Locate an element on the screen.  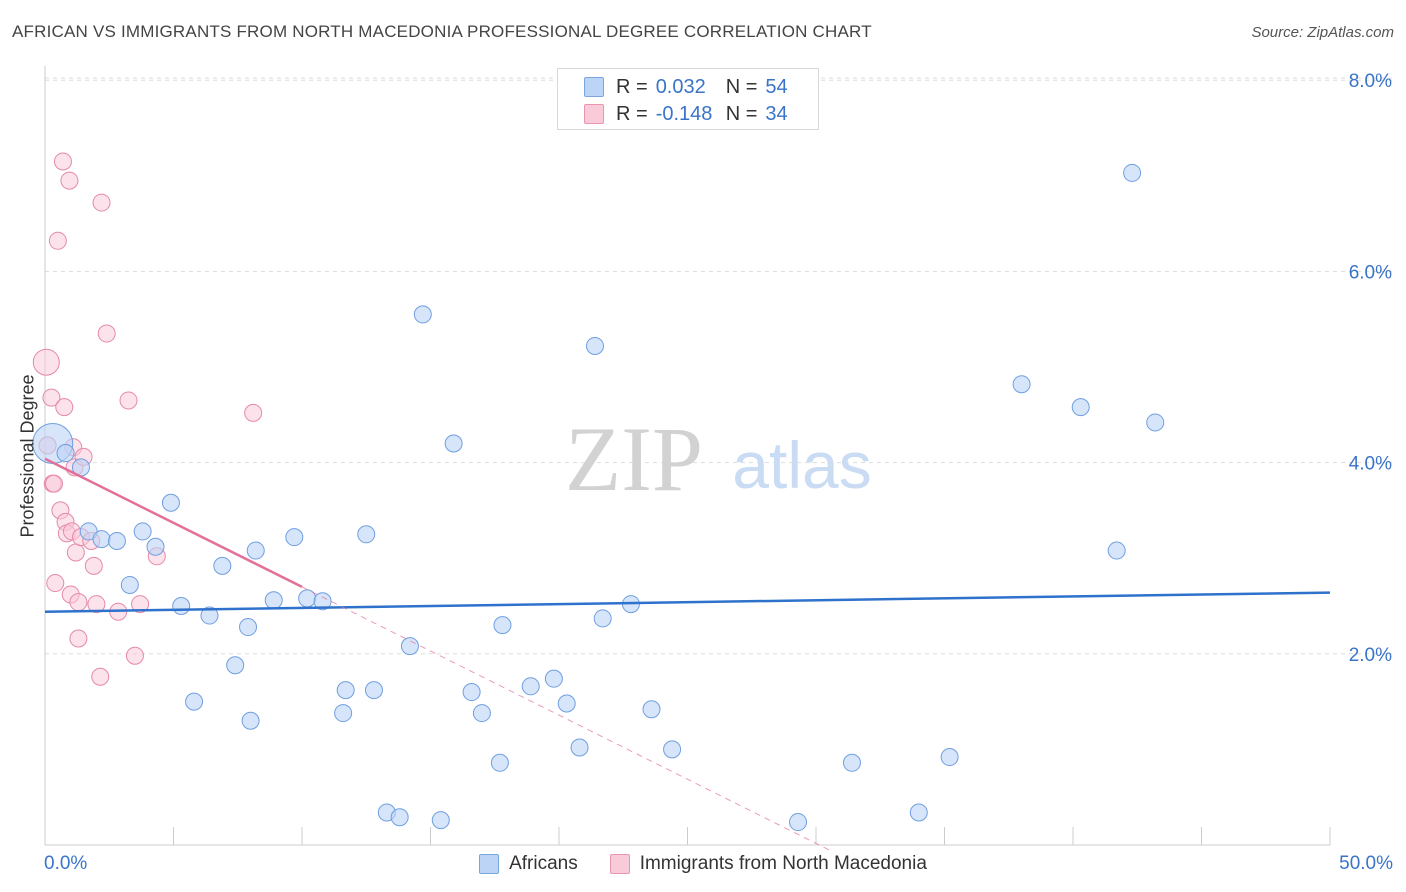
trend-line-north-macedonia is located at coordinates (173, 522).